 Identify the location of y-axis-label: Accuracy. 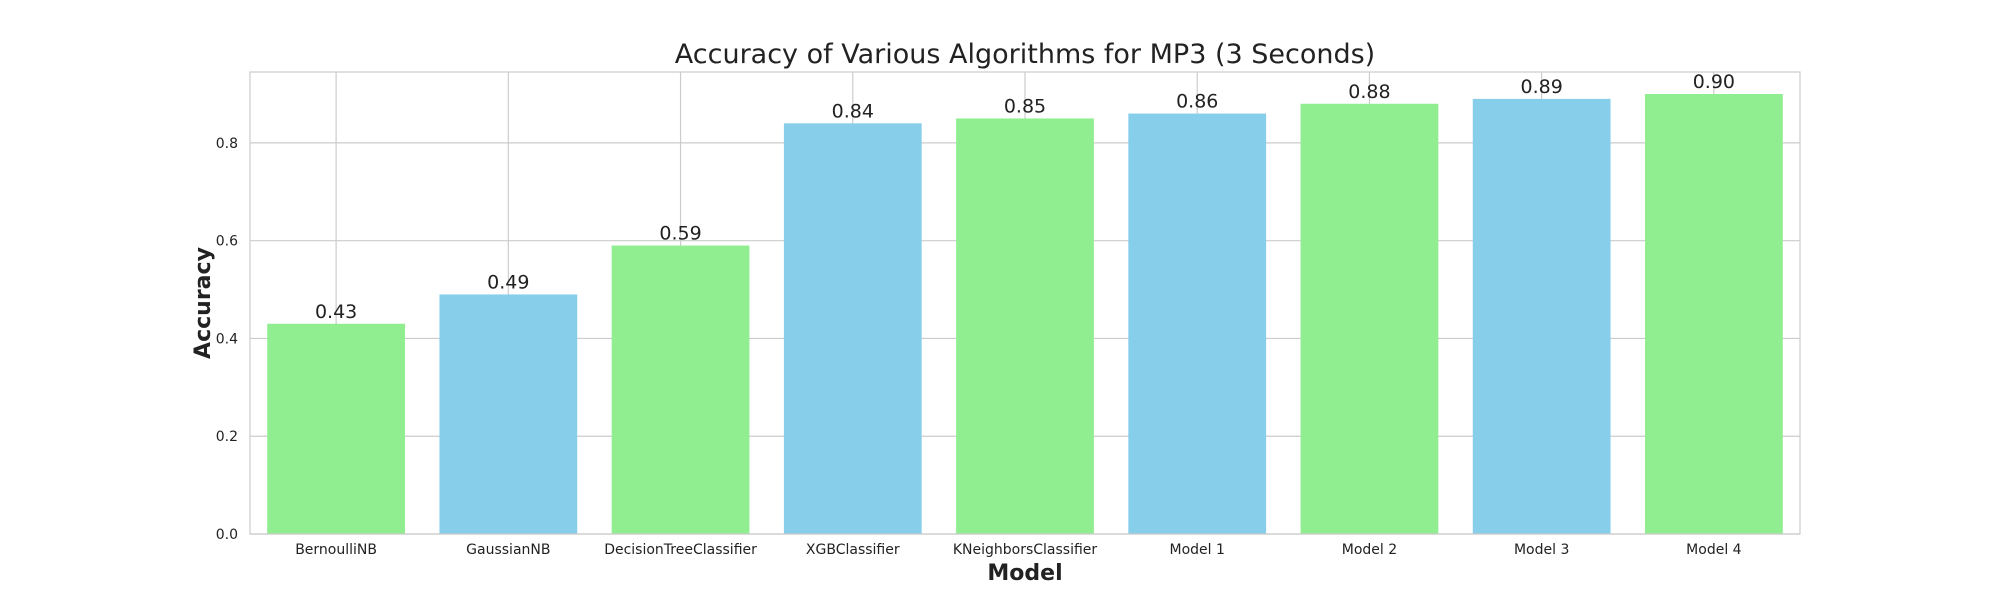
(203, 303).